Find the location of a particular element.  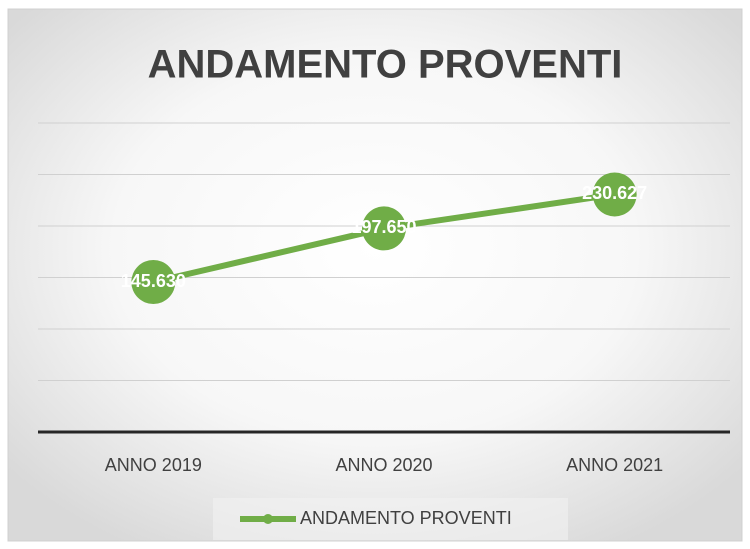

legend-label: ANDAMENTO PROVENTI is located at coordinates (406, 518).